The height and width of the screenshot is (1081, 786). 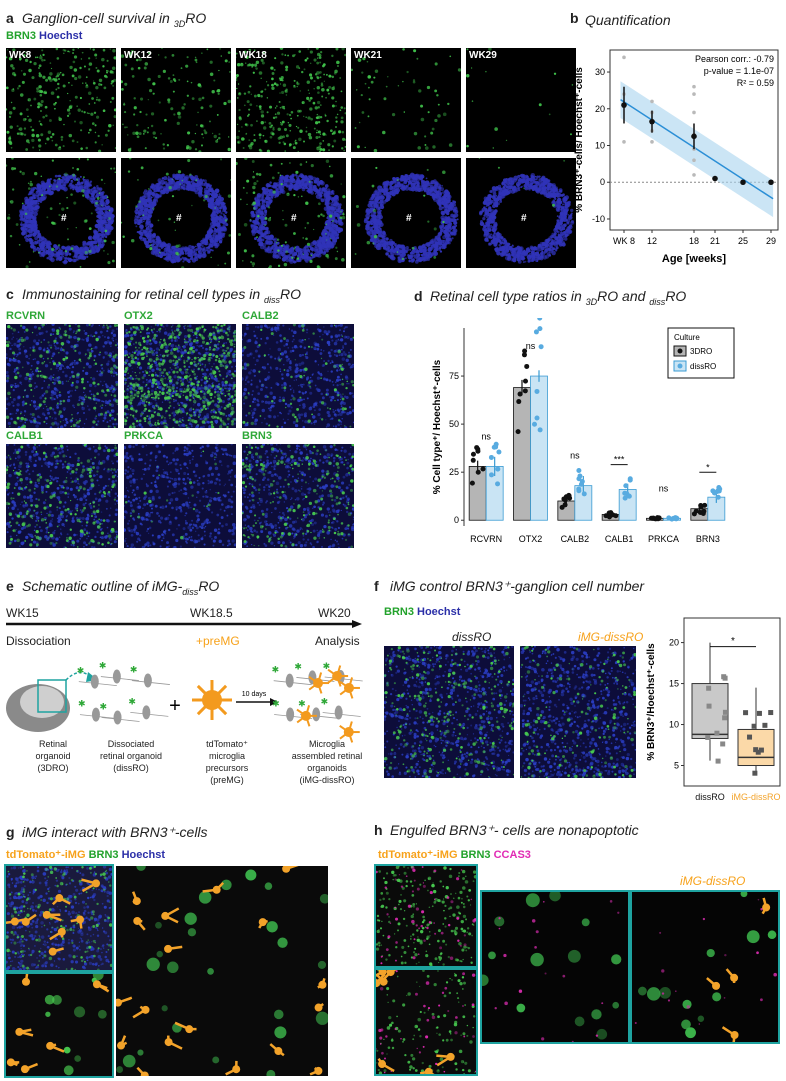 I want to click on y-tick-label: 50, so click(x=454, y=424).